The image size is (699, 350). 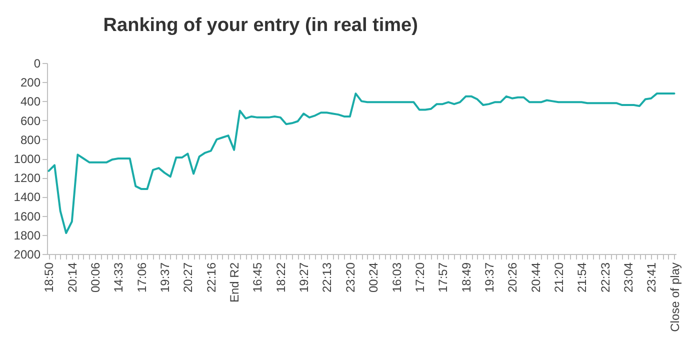 I want to click on x-tick-label: 17:57, so click(x=443, y=277).